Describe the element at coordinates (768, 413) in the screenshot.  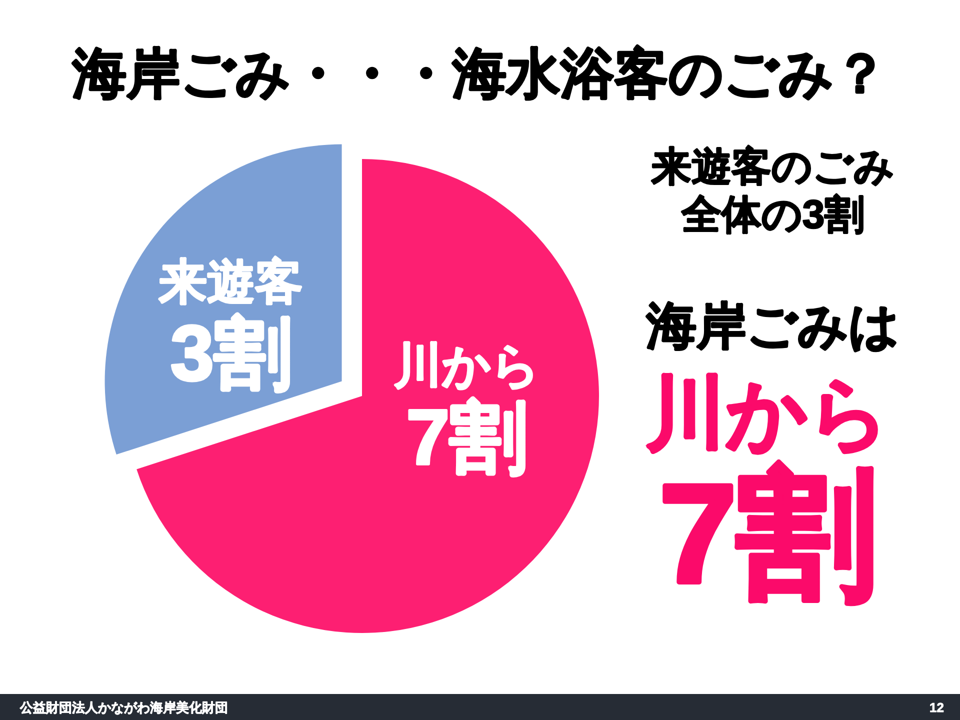
I see `annotation: 川から` at that location.